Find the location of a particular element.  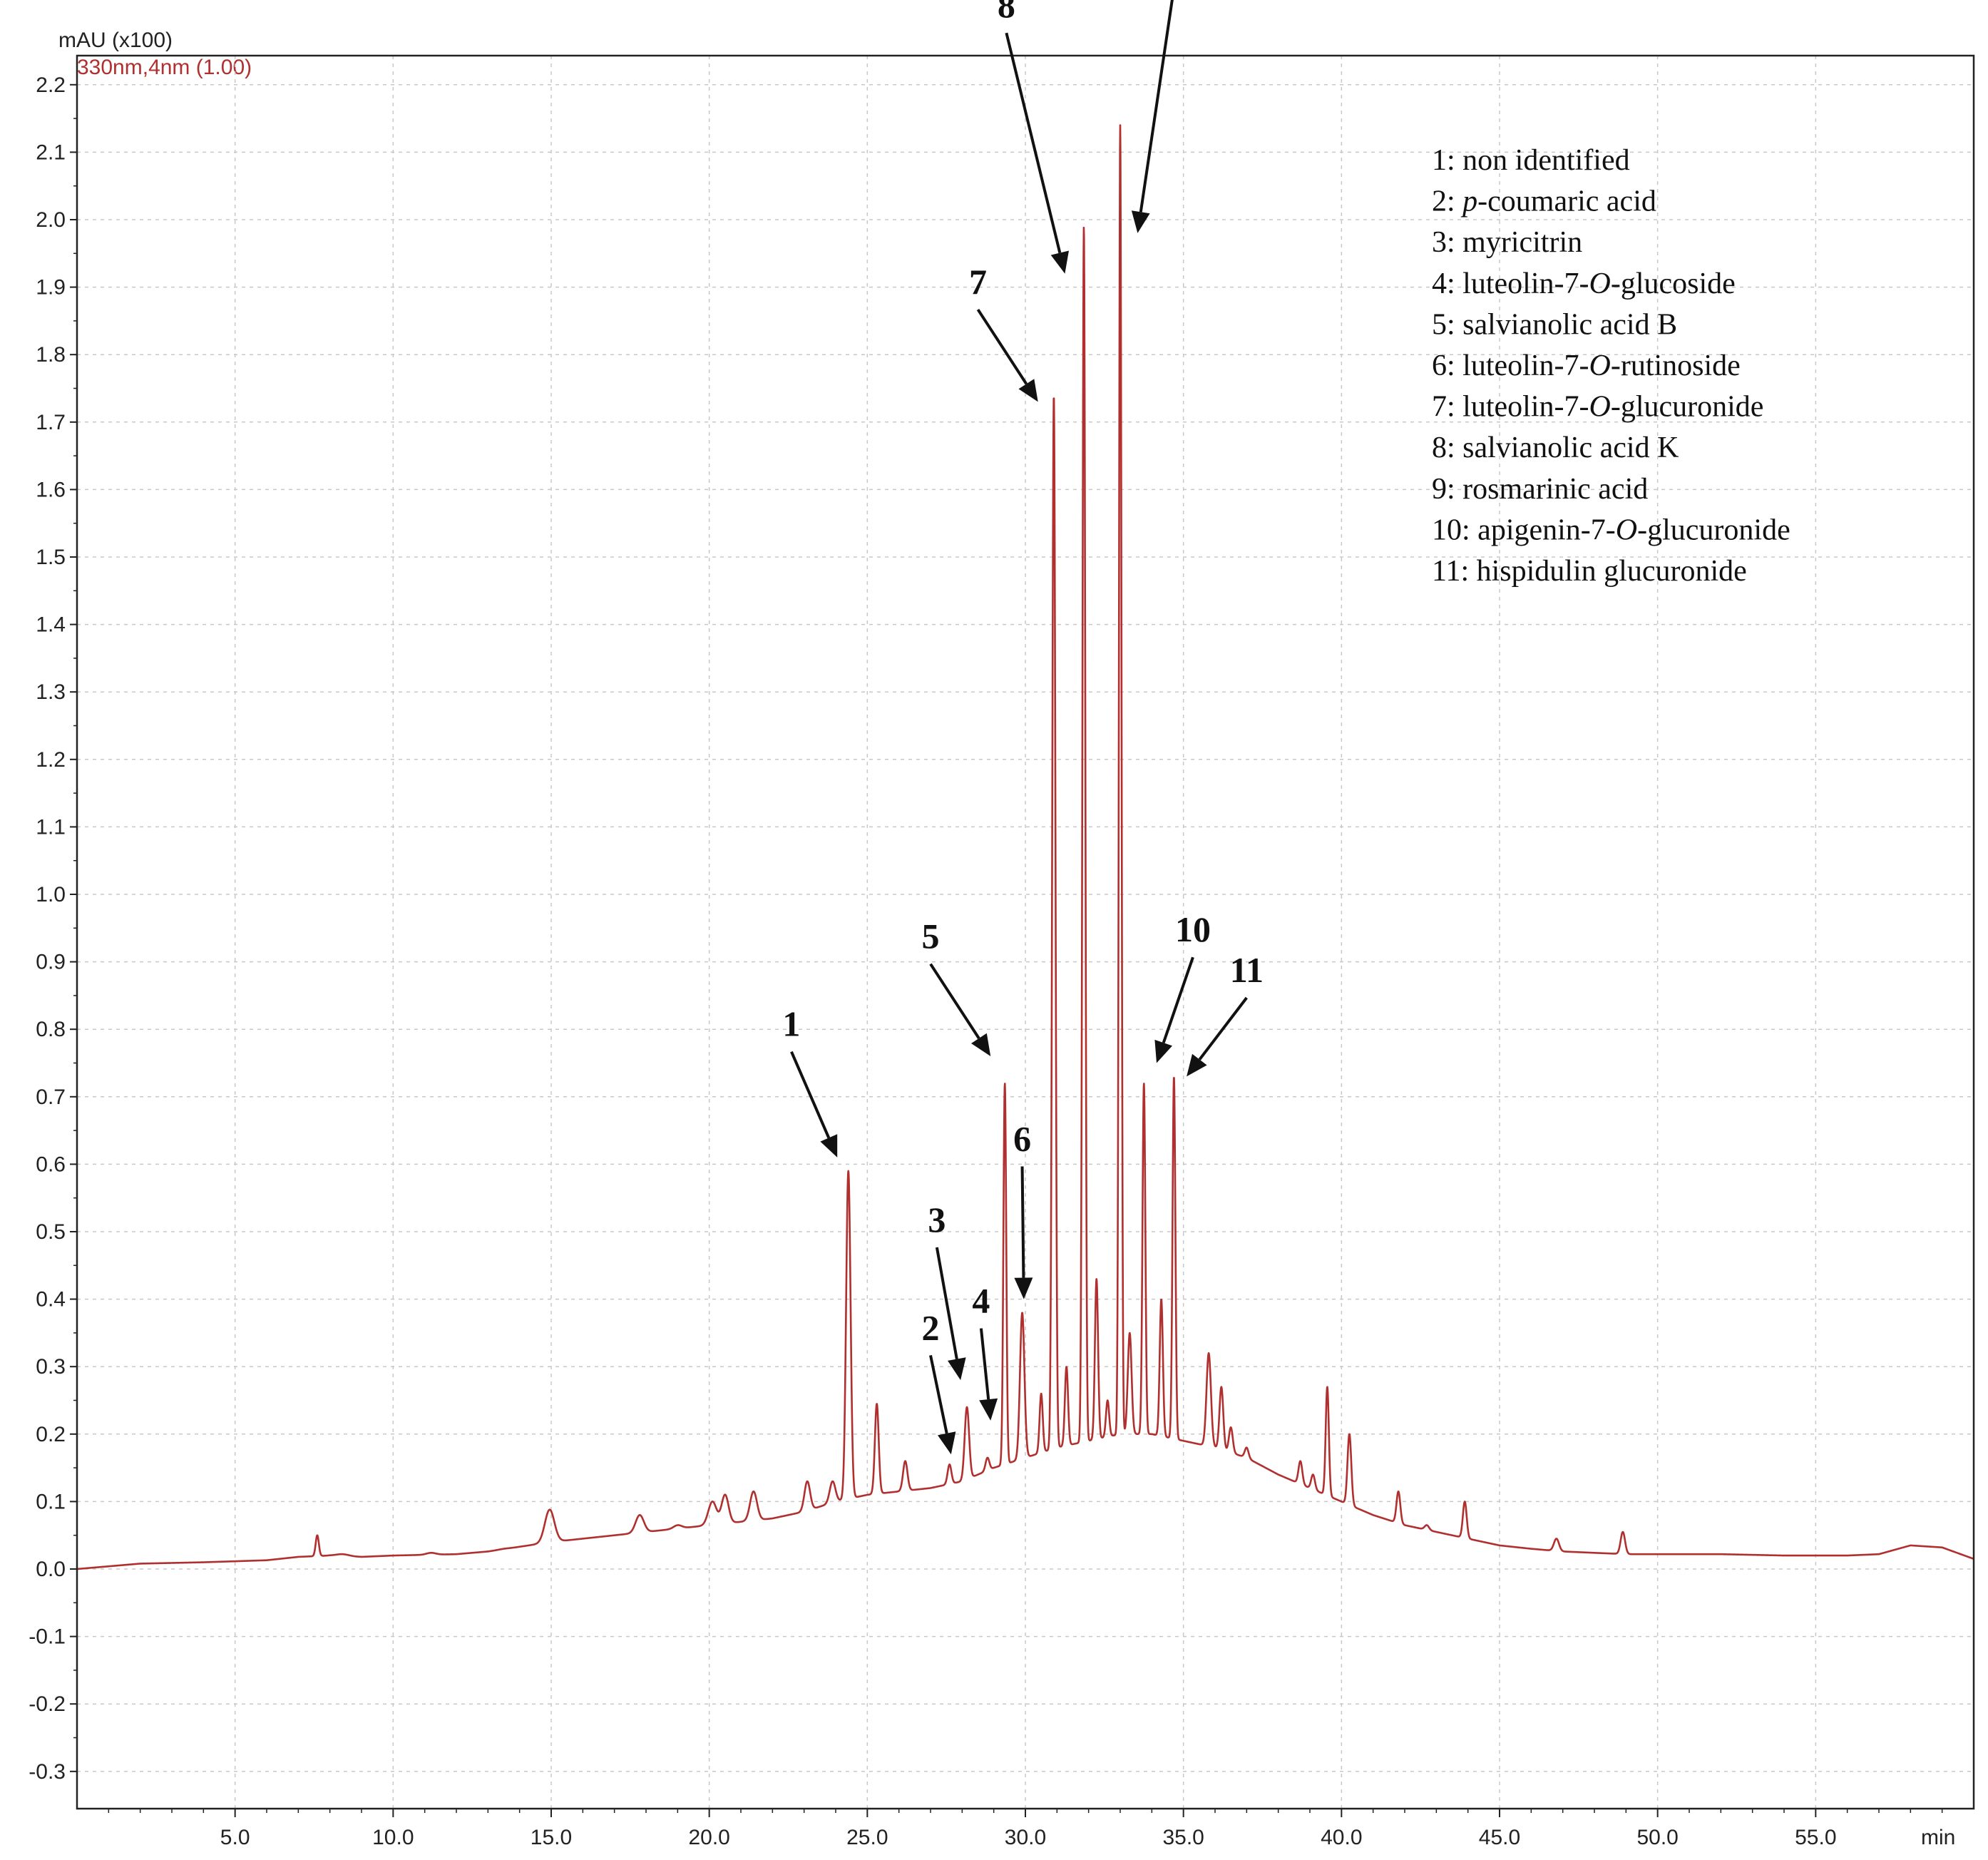

y-tick-label: 1.7 is located at coordinates (51, 422).